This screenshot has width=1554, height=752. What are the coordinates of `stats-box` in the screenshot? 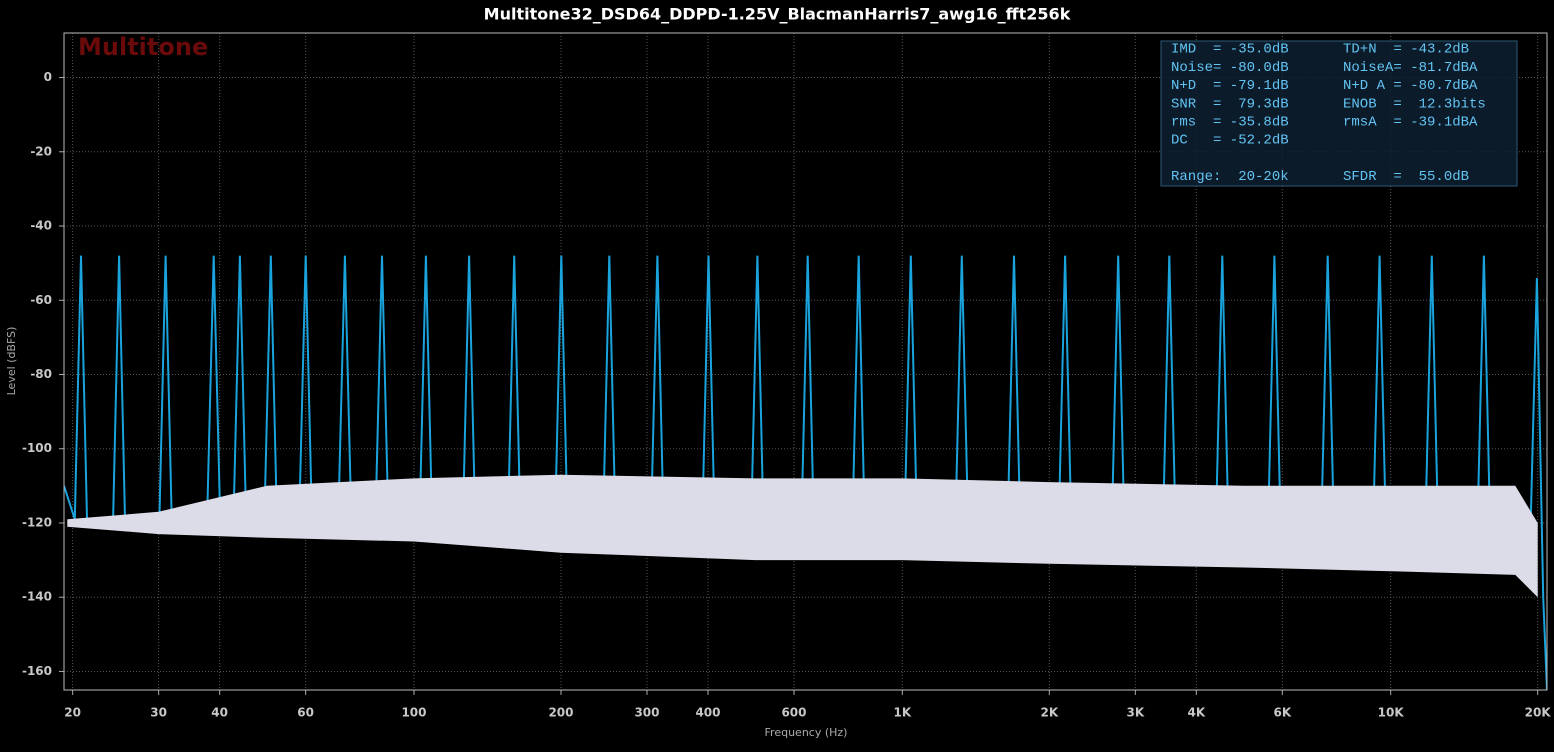 It's located at (1339, 113).